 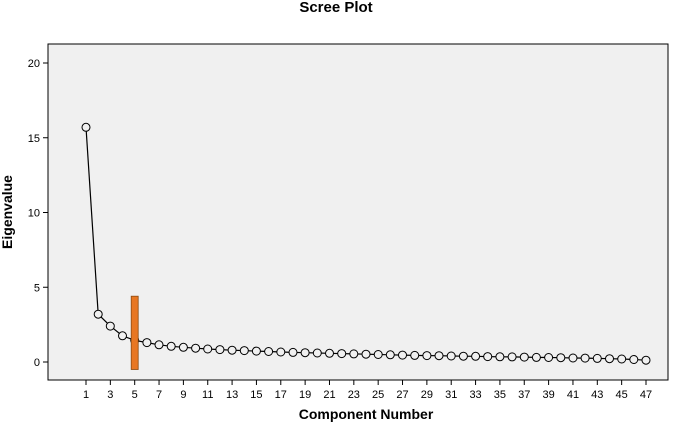 I want to click on y-axis-label: Eigenvalue, so click(x=7, y=212).